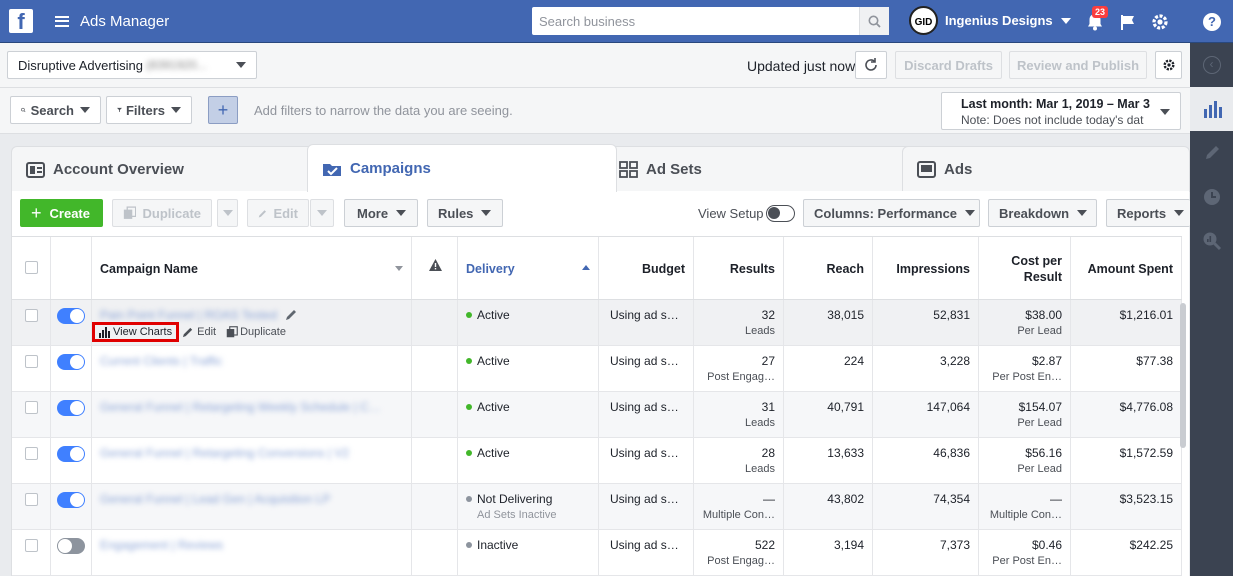  Describe the element at coordinates (465, 213) in the screenshot. I see `rules-button: Rules` at that location.